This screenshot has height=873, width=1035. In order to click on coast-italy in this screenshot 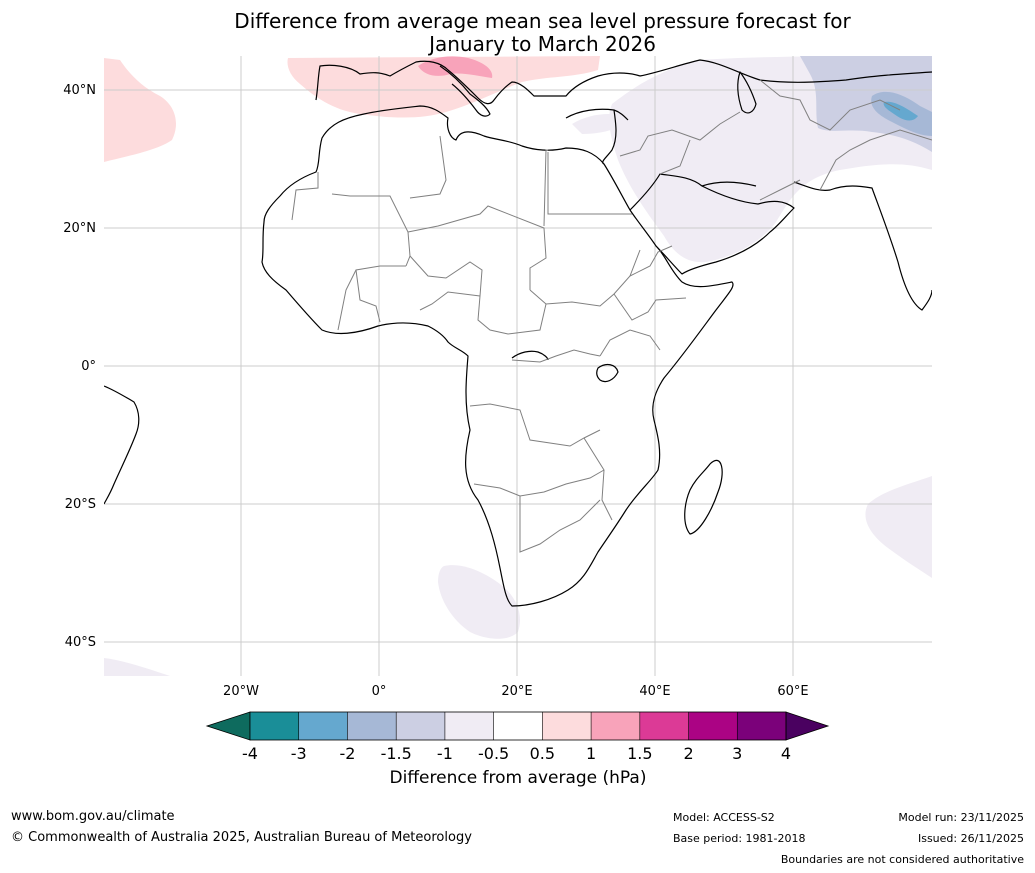, I will do `click(465, 91)`.